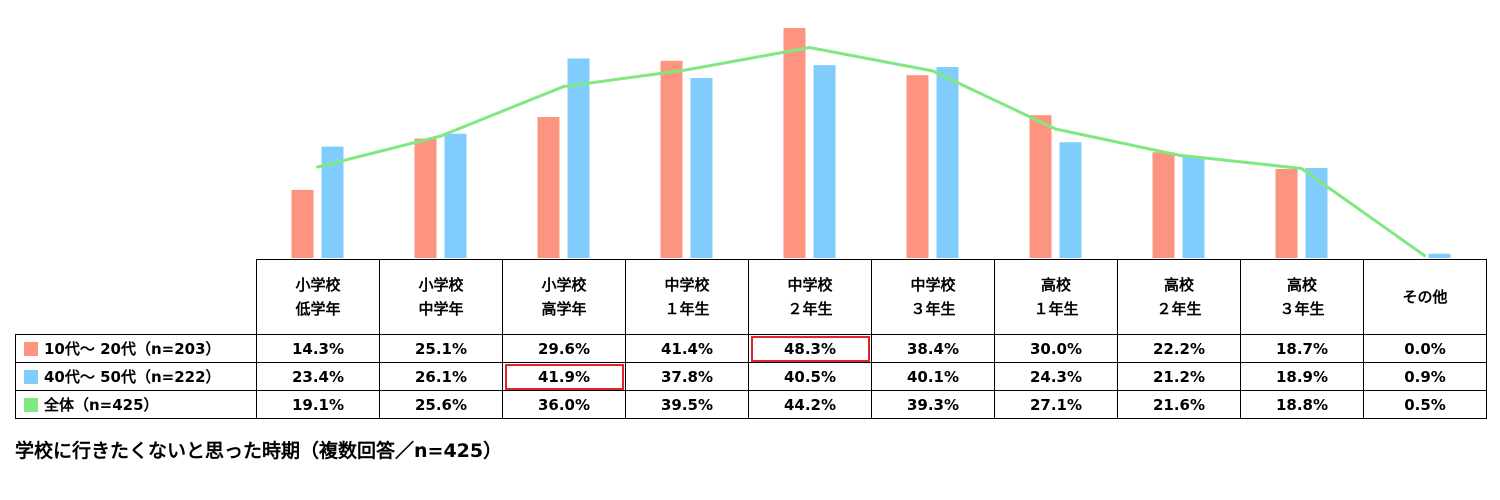 The height and width of the screenshot is (500, 1500). Describe the element at coordinates (1425, 376) in the screenshot. I see `value-cell-s2-9: 0.9%` at that location.